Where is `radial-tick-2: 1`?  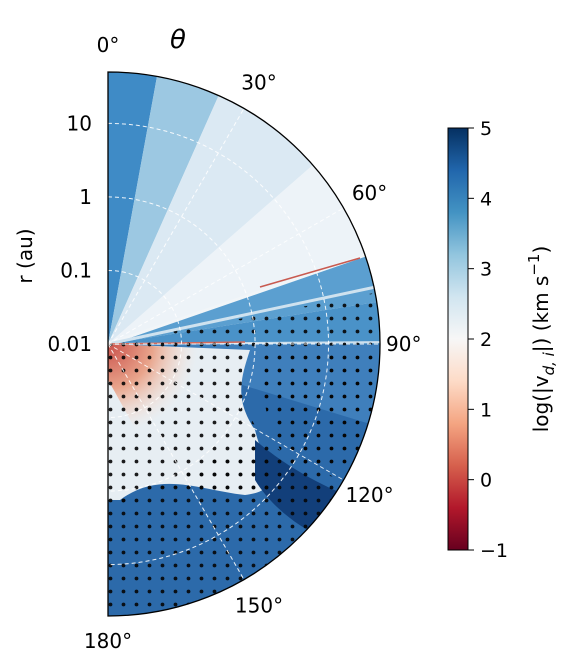 radial-tick-2: 1 is located at coordinates (85, 197).